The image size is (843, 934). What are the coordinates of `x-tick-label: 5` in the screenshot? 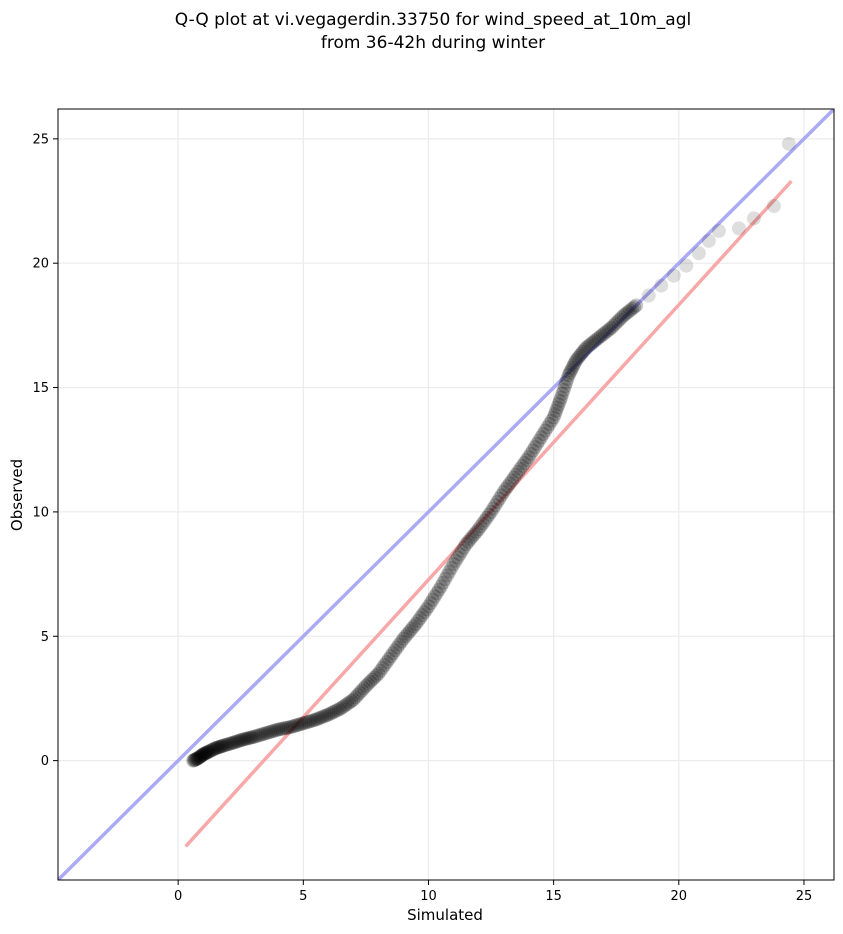 It's located at (303, 896).